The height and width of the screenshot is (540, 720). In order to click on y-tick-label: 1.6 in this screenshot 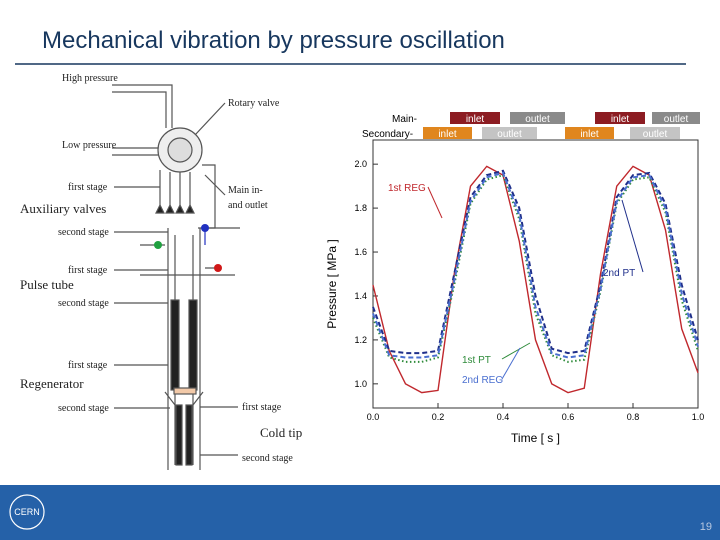, I will do `click(360, 252)`.